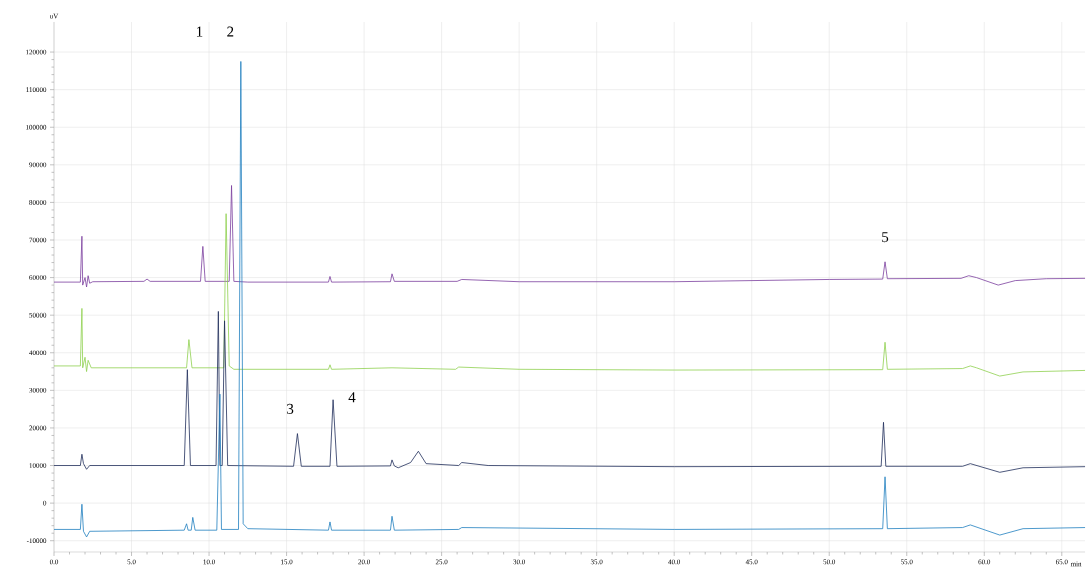  I want to click on annotation: 3, so click(290, 408).